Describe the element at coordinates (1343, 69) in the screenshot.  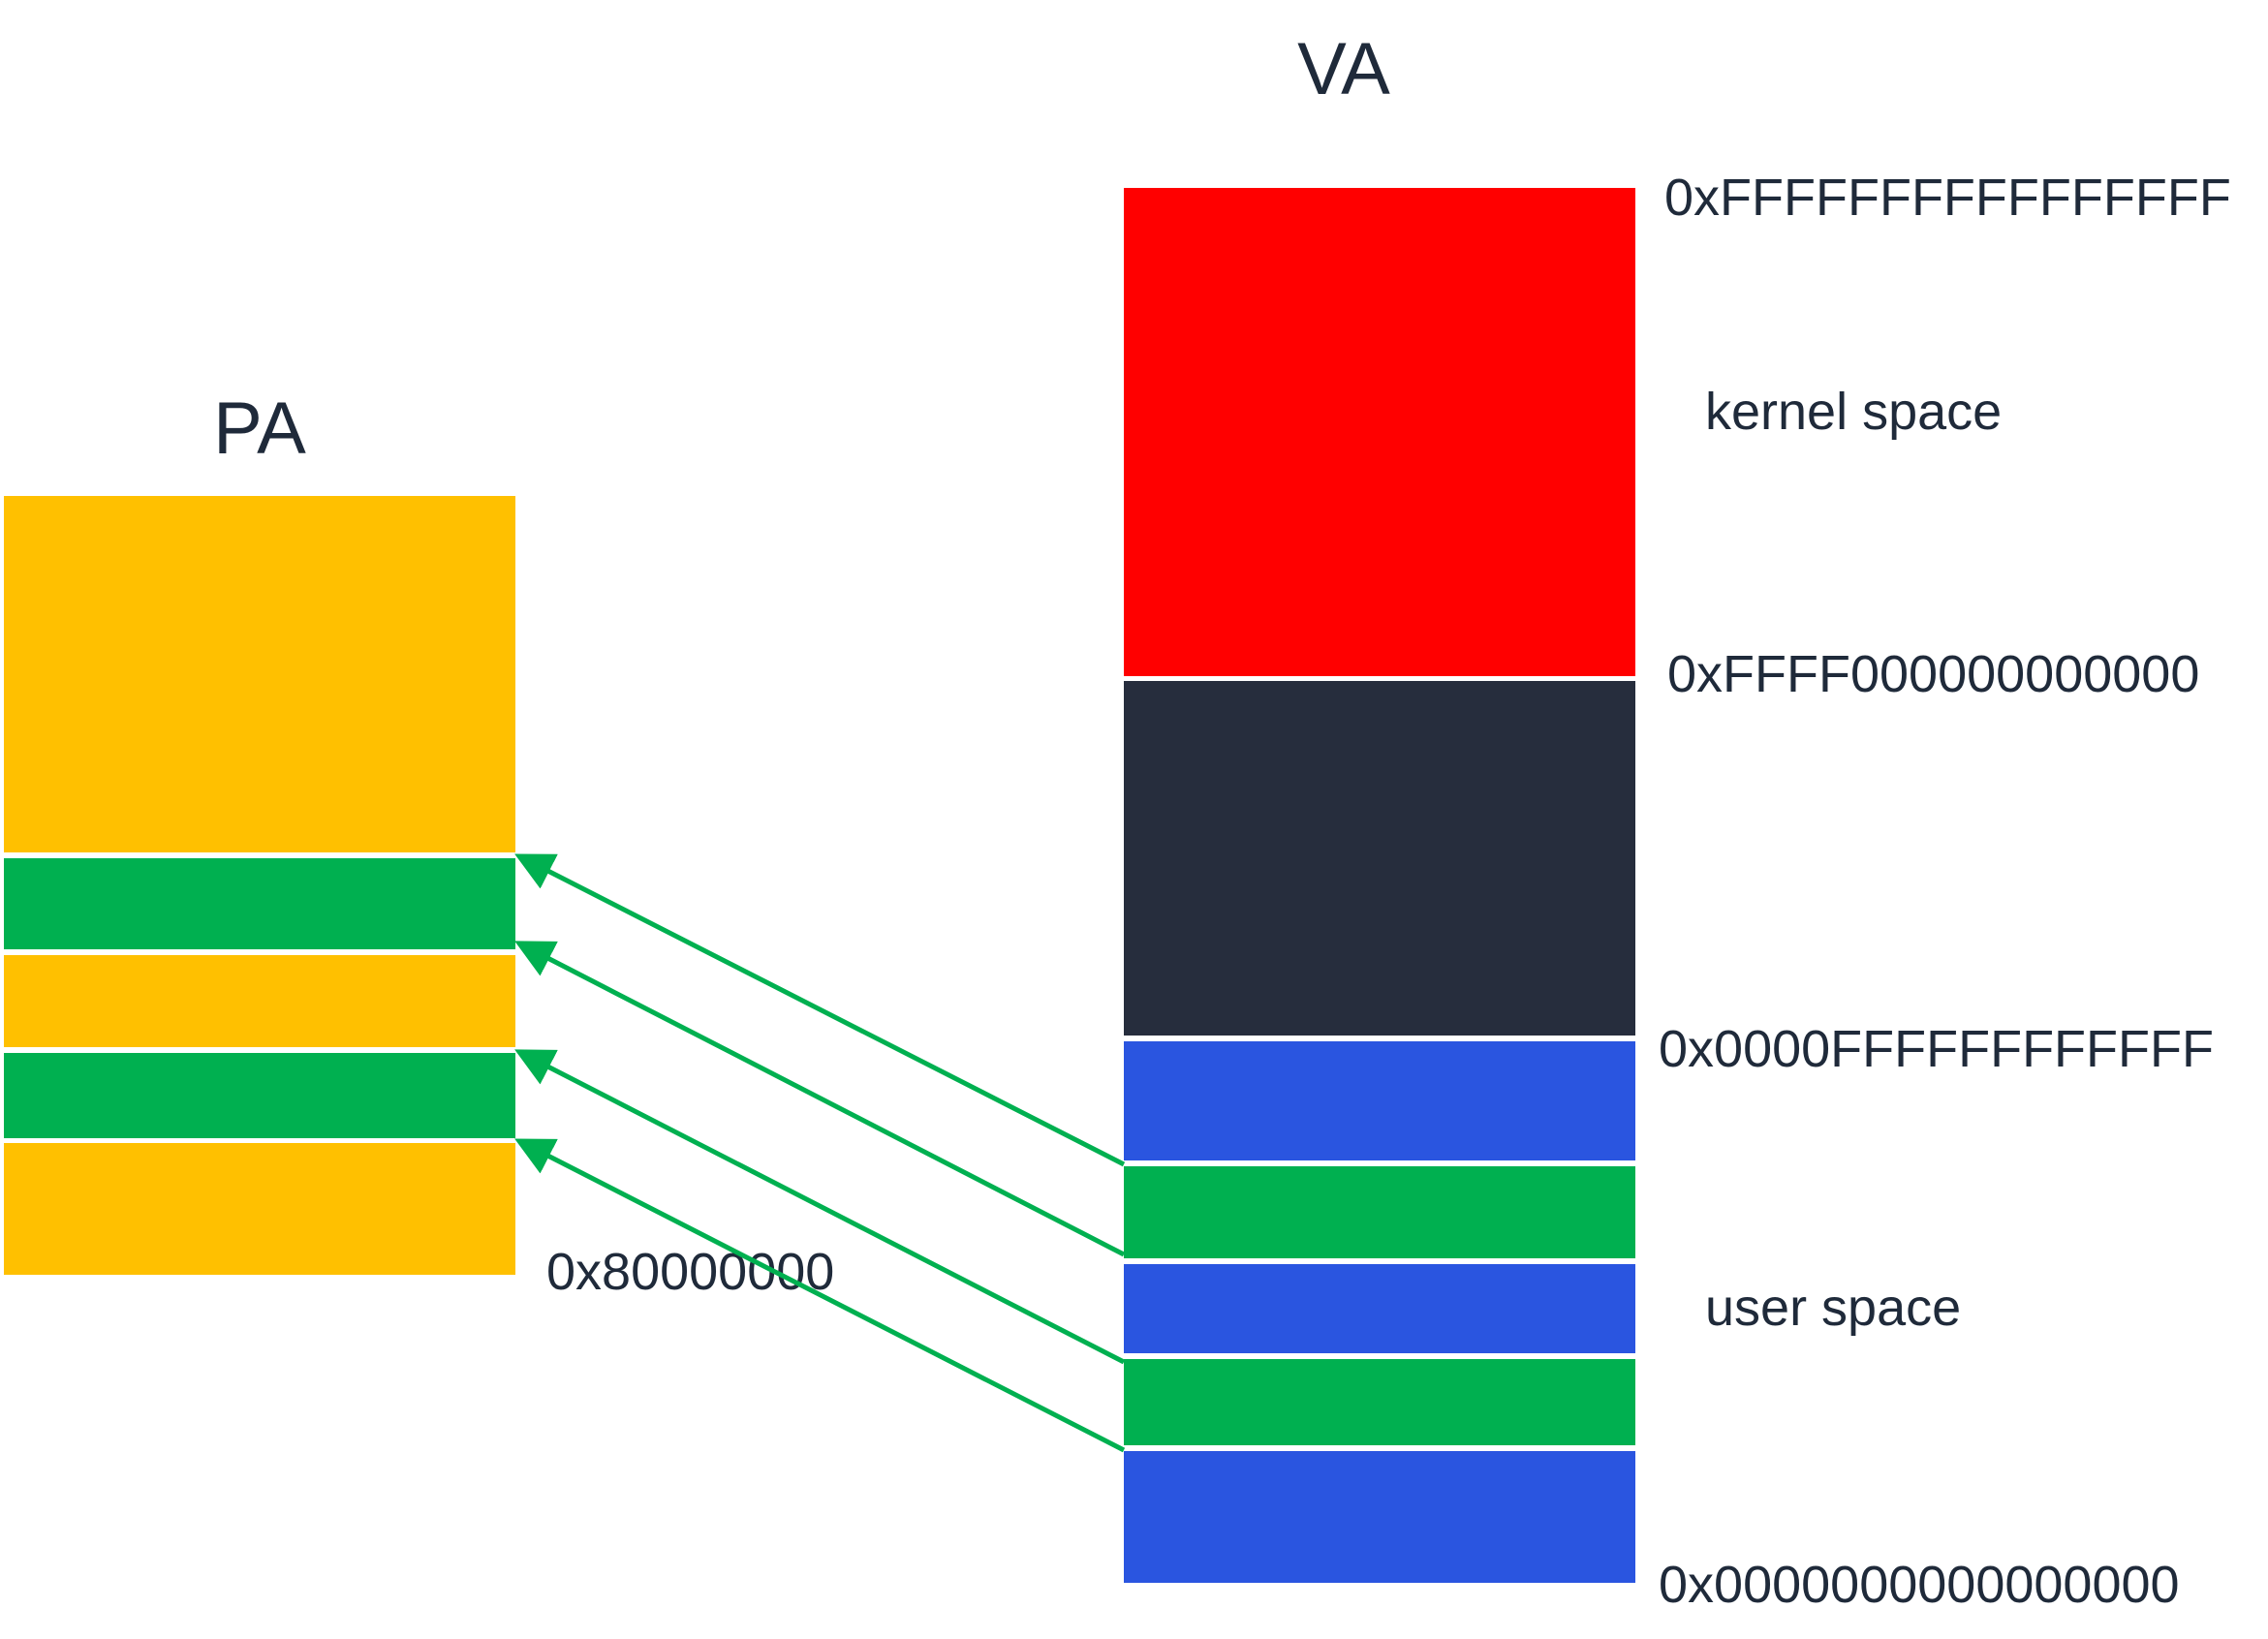
I see `va-title: VA` at that location.